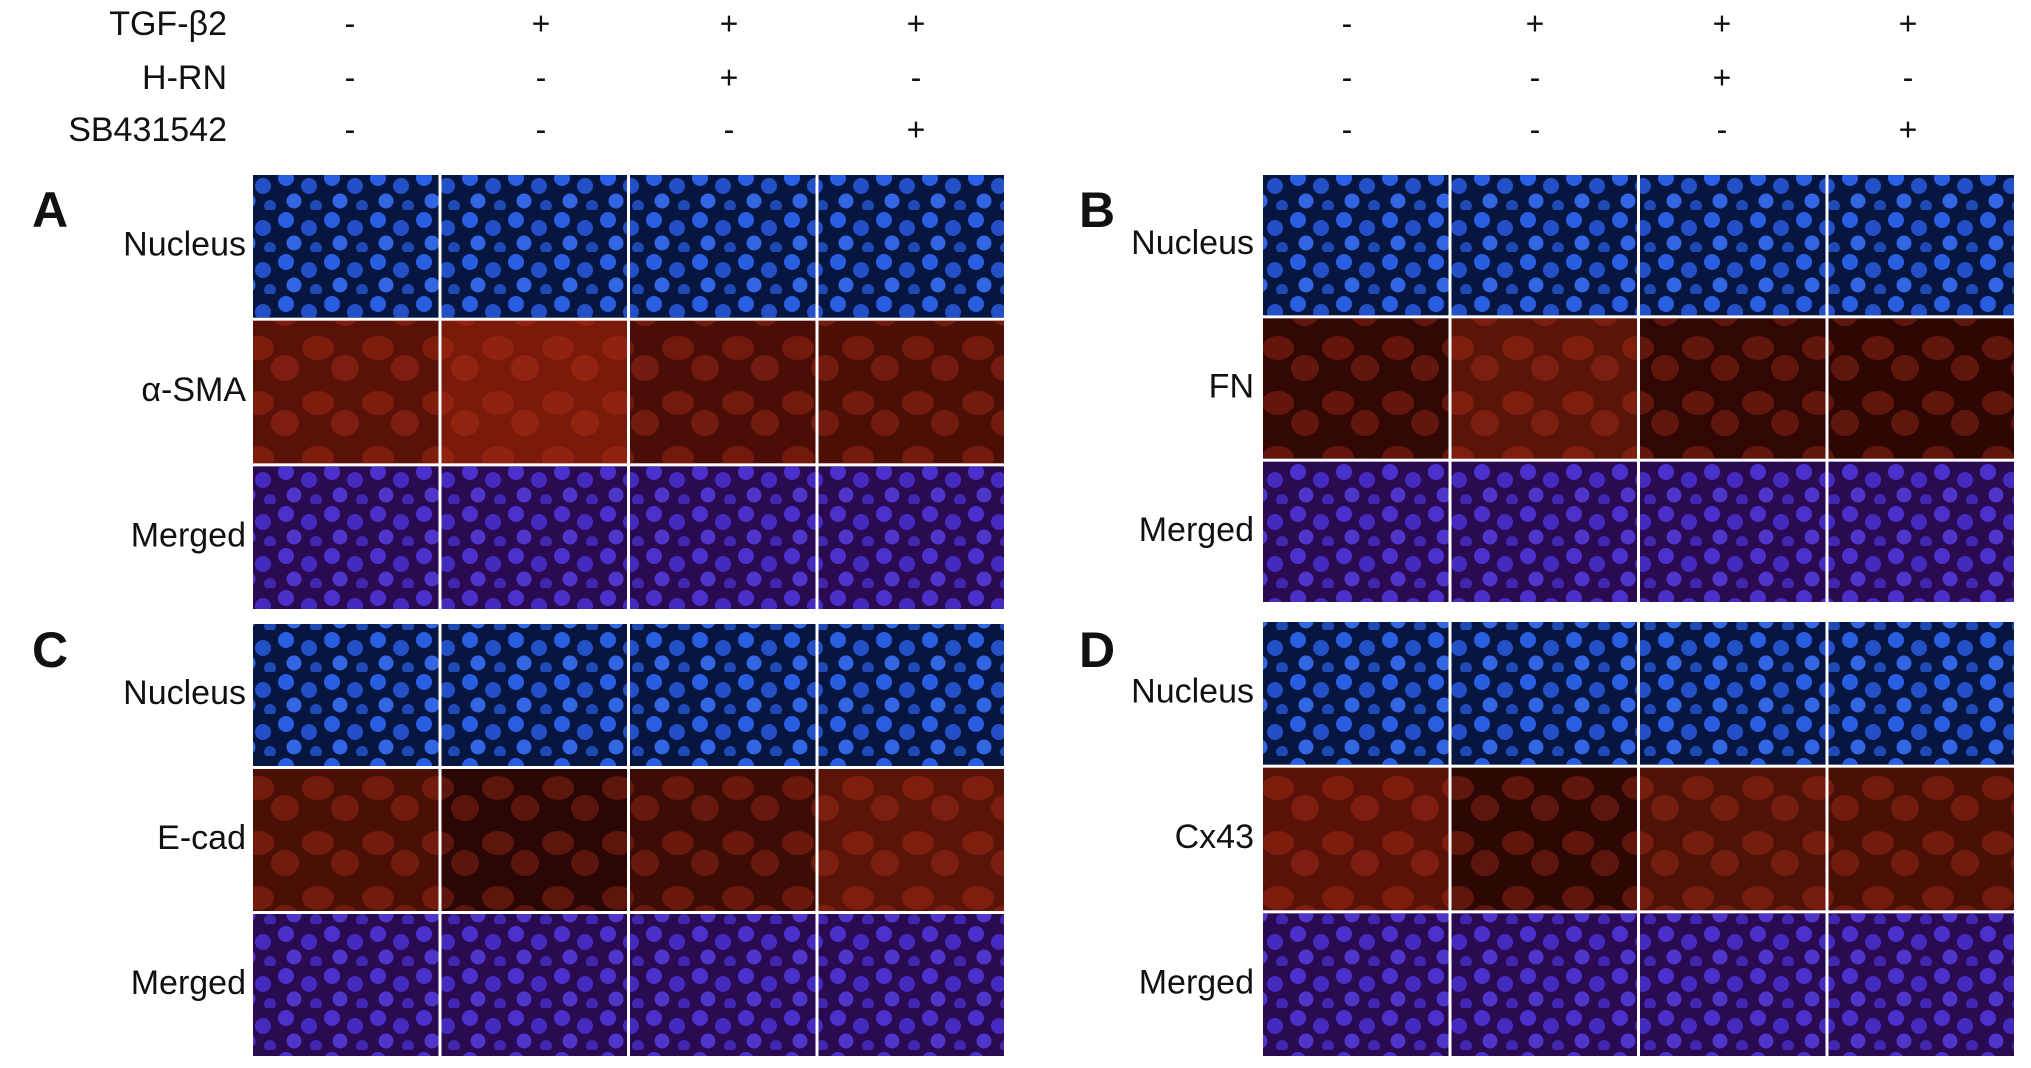  What do you see at coordinates (168, 24) in the screenshot?
I see `treatment-label: TGF-β2` at bounding box center [168, 24].